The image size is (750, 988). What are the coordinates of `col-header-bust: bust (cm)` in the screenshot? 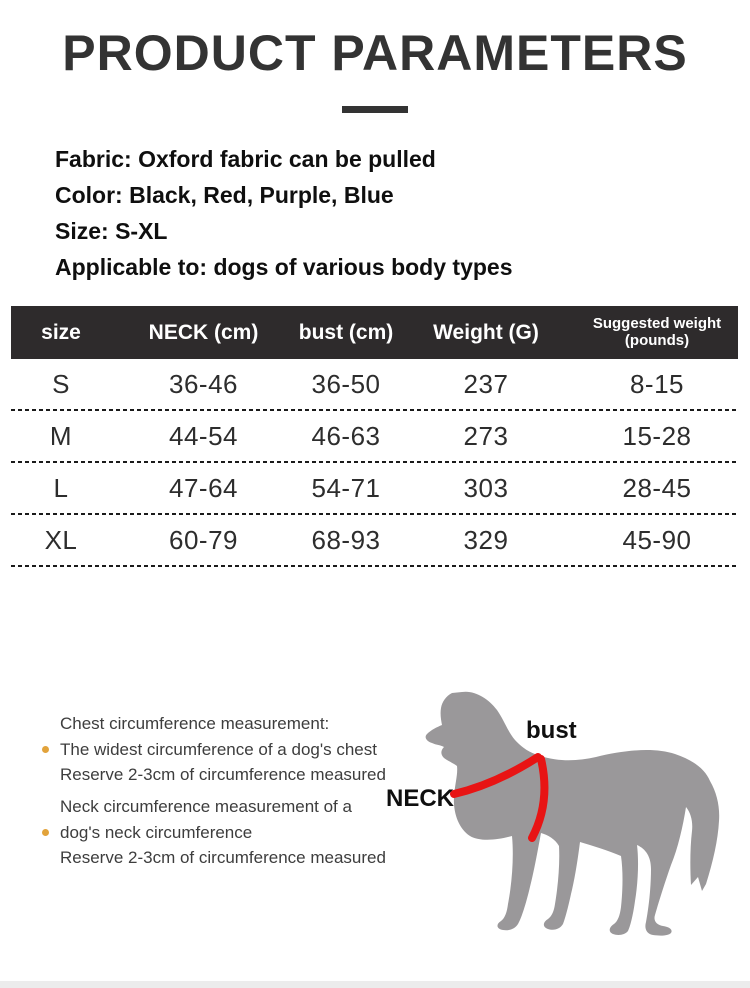 It's located at (346, 332).